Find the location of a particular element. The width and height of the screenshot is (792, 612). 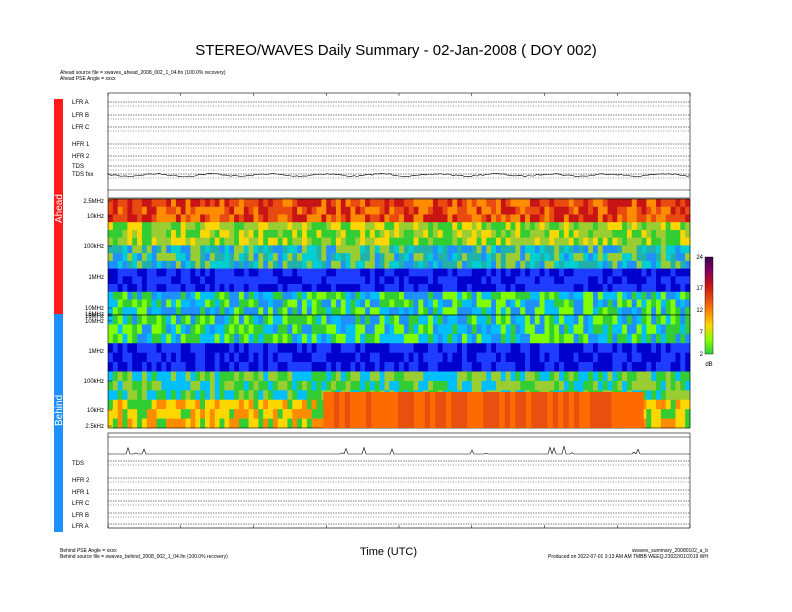

behind-ytick-label: 10kHz is located at coordinates (95, 411).